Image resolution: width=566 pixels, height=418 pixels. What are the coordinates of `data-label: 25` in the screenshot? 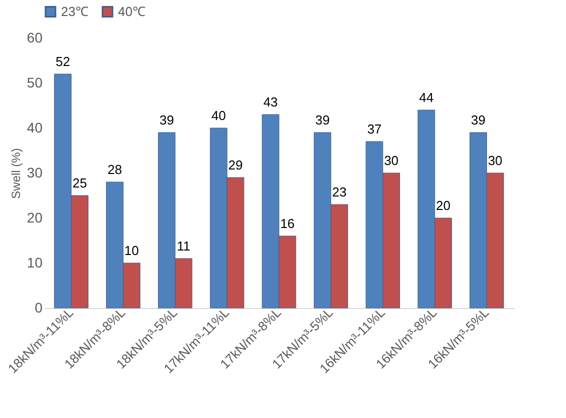 It's located at (79, 183).